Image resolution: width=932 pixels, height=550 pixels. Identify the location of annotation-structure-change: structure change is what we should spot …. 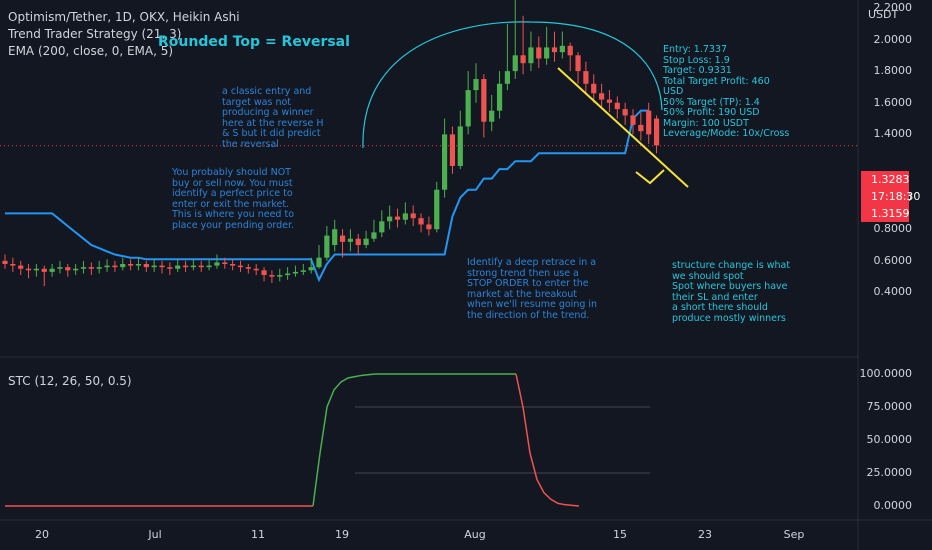
(731, 292).